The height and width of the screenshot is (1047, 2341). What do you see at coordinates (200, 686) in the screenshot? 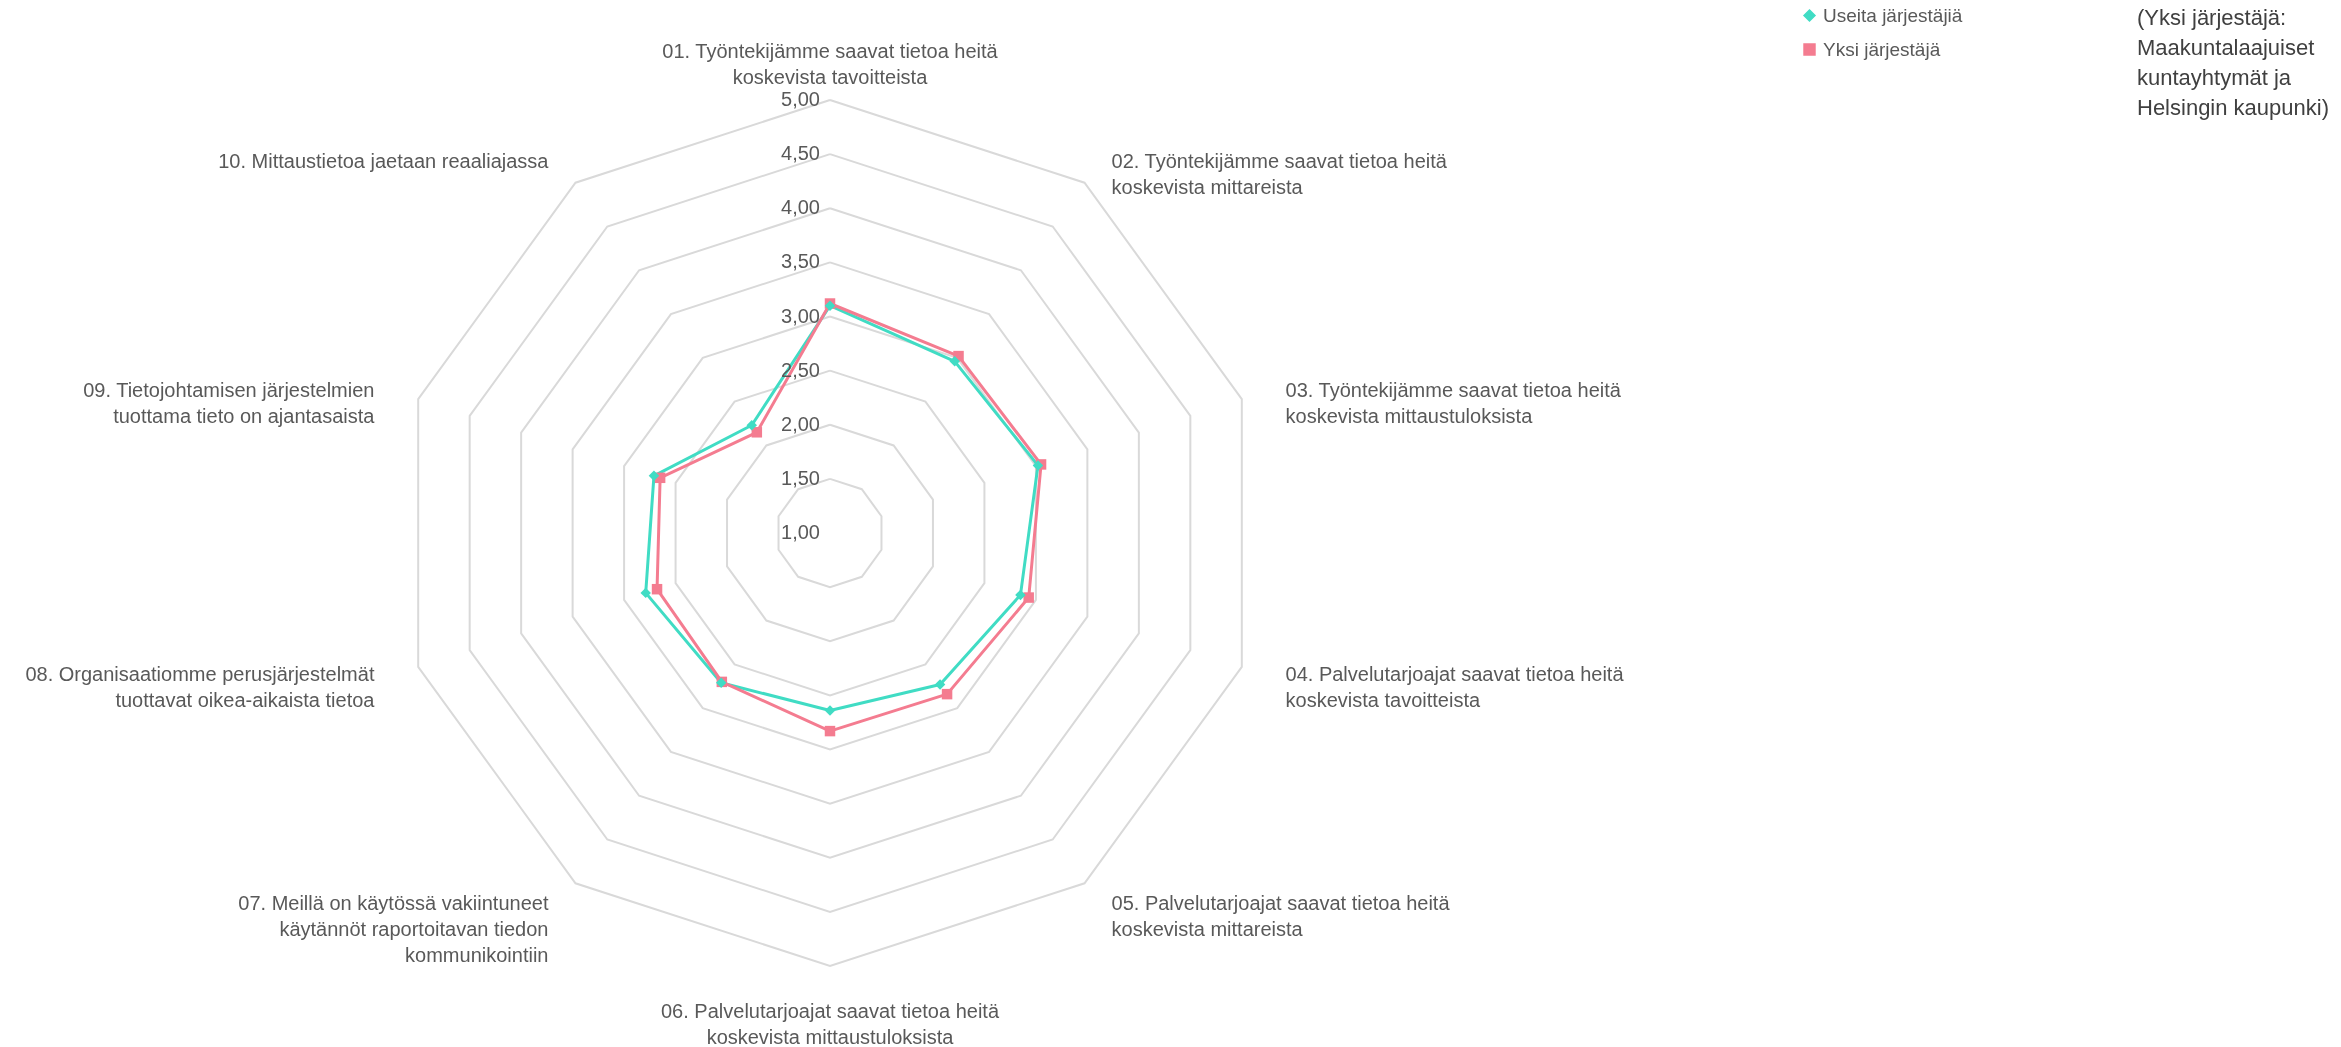
I see `spoke-label: 08. Organisaatiomme perusjärjestelmät tuottavat oikea-aikaista tietoa` at bounding box center [200, 686].